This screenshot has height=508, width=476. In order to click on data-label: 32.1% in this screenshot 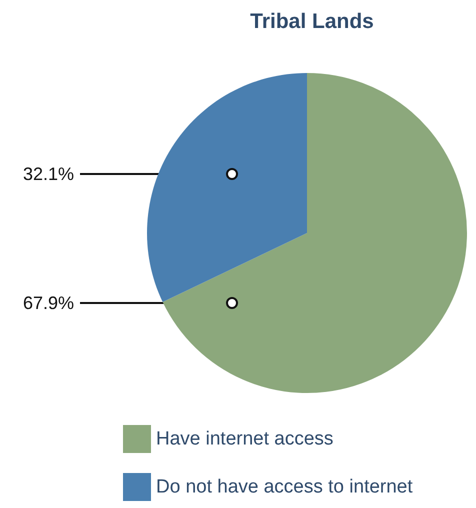, I will do `click(48, 174)`.